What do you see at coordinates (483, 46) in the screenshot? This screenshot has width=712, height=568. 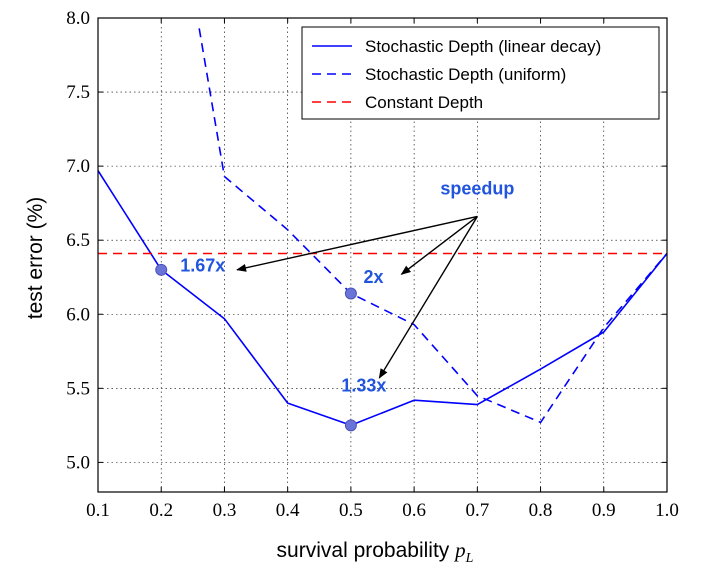 I see `legend-entry-label: Stochastic Depth (linear decay)` at bounding box center [483, 46].